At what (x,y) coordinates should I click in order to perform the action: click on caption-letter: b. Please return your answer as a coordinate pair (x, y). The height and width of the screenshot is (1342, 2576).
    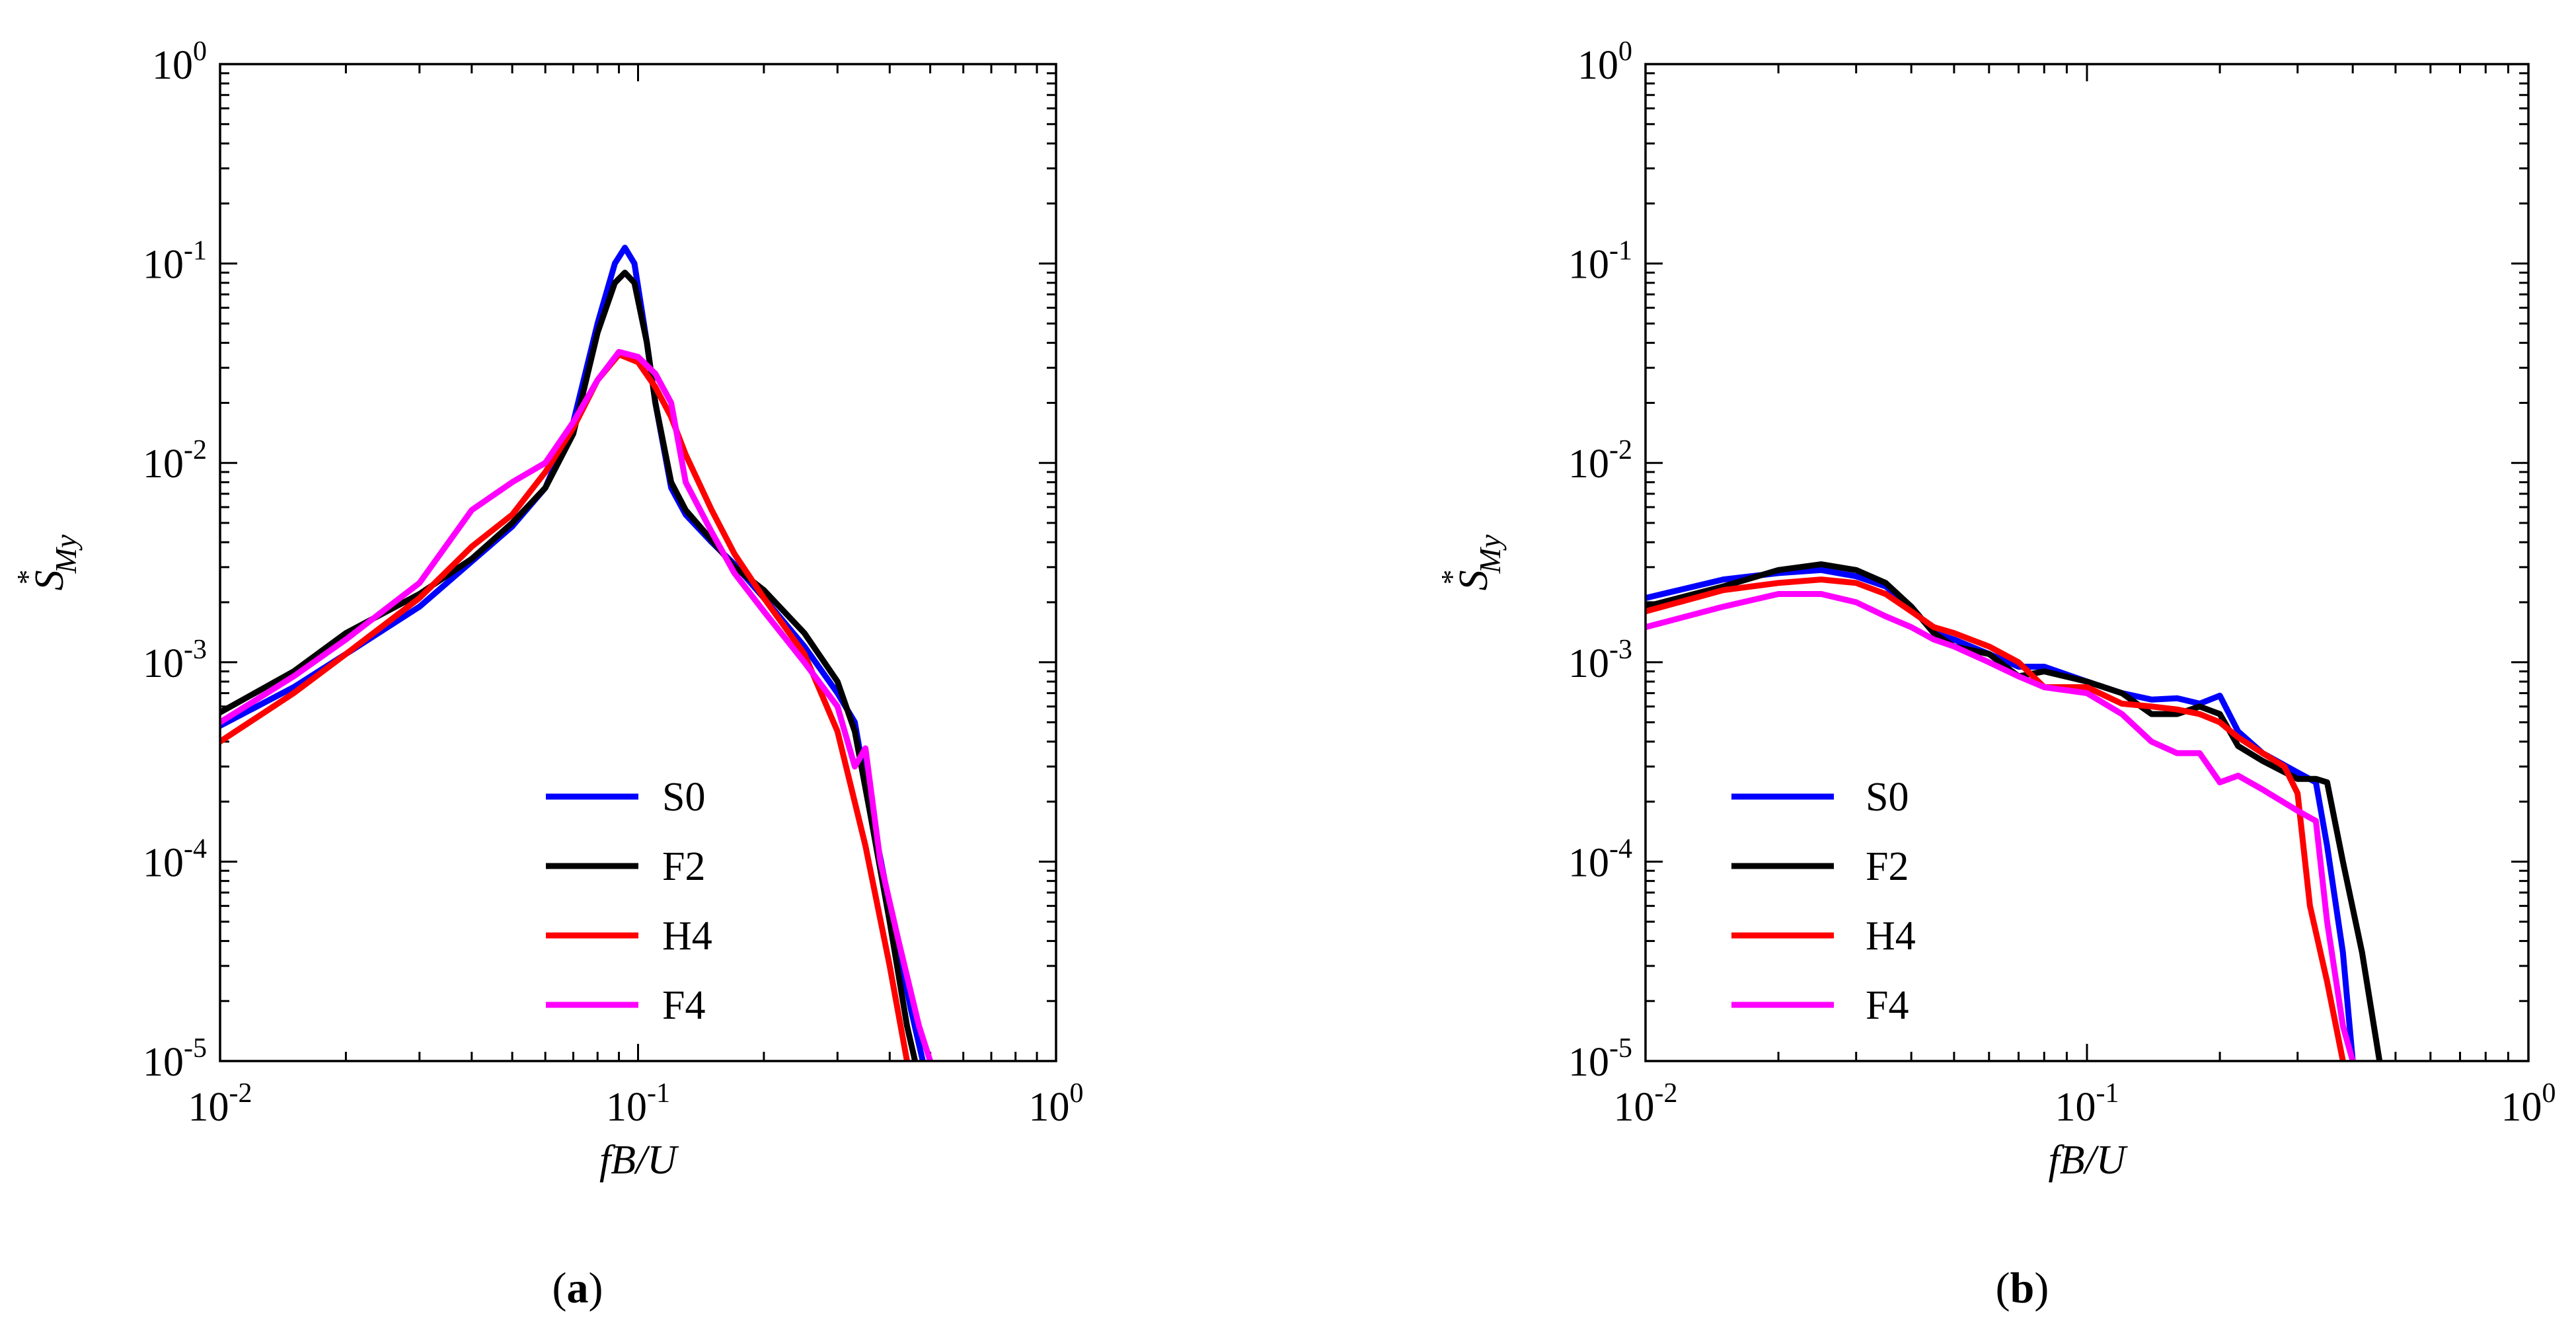
    Looking at the image, I should click on (2023, 1288).